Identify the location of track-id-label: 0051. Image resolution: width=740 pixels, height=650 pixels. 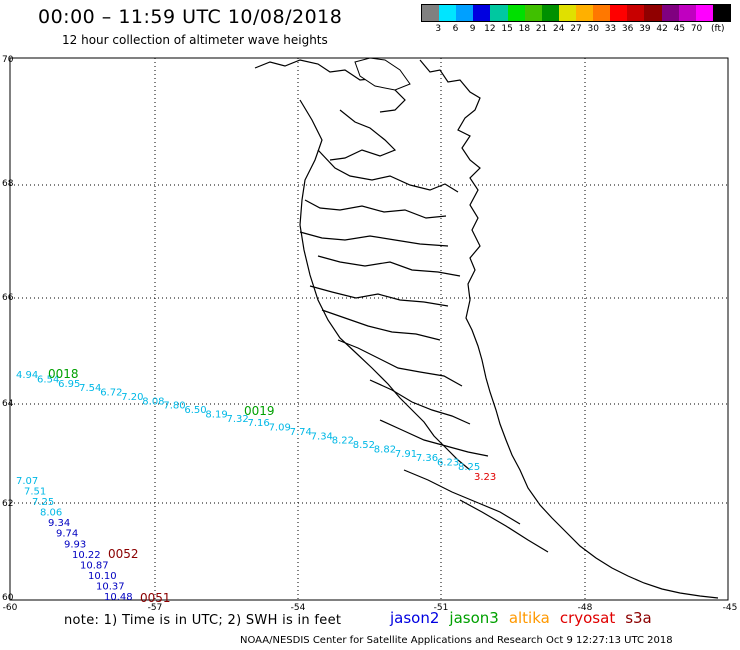
(155, 598).